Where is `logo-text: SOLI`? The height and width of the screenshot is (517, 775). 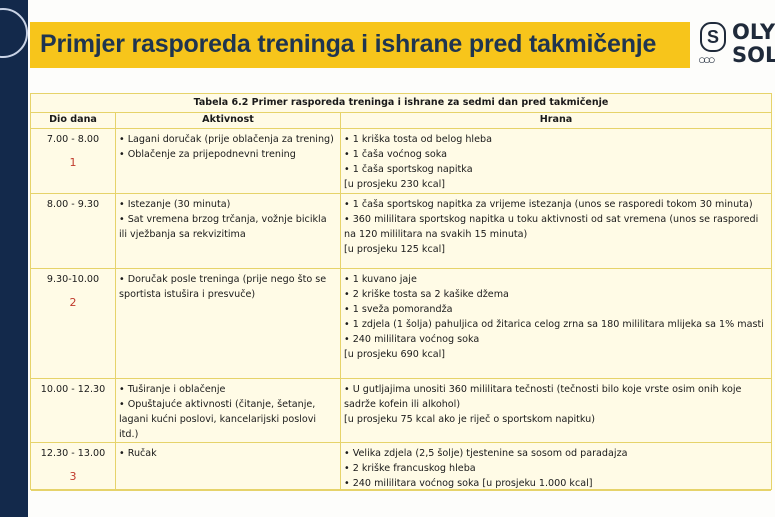 logo-text: SOLI is located at coordinates (753, 55).